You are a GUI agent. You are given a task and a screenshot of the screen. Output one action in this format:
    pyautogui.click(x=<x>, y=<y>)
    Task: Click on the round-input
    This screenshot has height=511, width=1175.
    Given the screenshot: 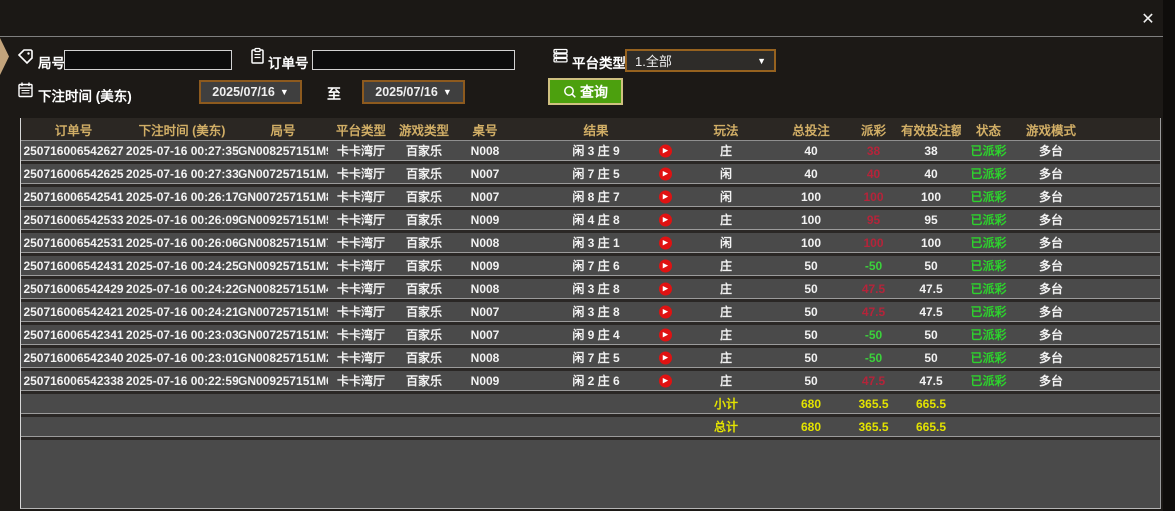 What is the action you would take?
    pyautogui.click(x=148, y=60)
    